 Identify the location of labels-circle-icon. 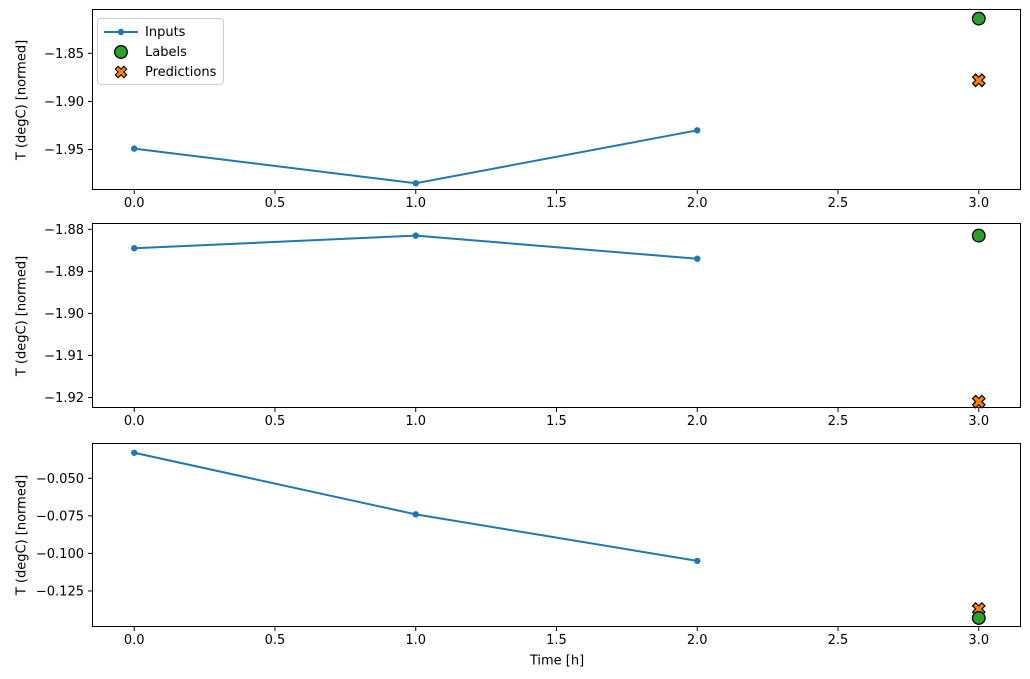
(121, 52).